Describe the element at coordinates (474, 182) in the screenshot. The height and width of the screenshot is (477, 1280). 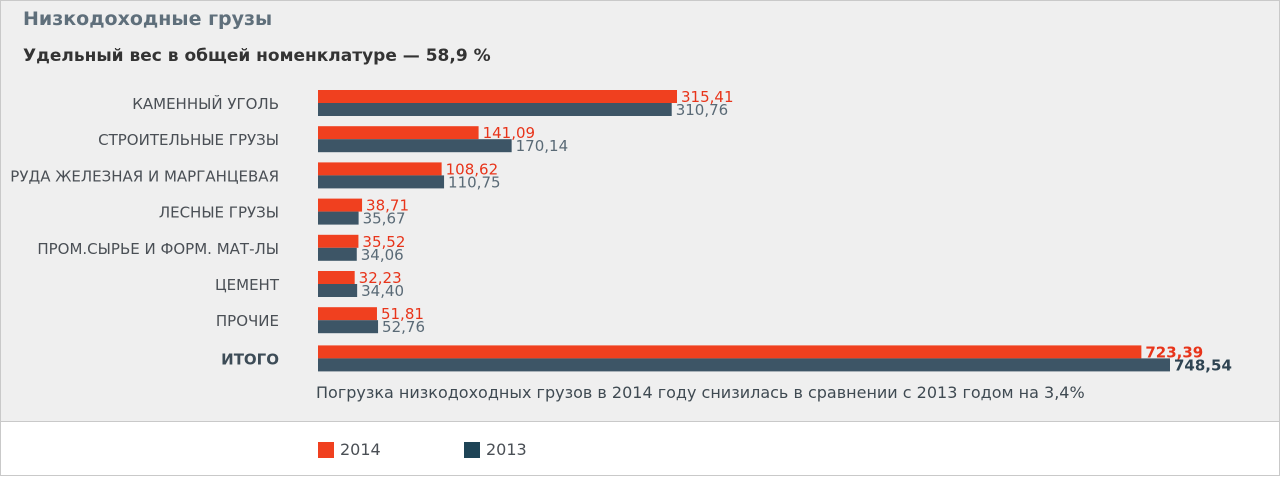
I see `value-label-2013: 110,75` at that location.